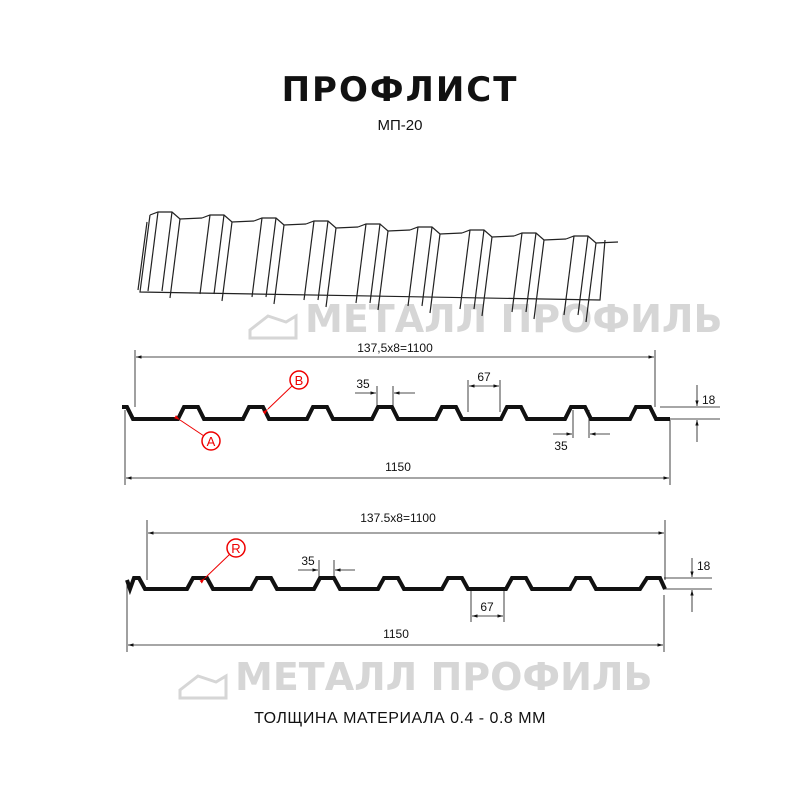  I want to click on callout-a: A, so click(197, 433).